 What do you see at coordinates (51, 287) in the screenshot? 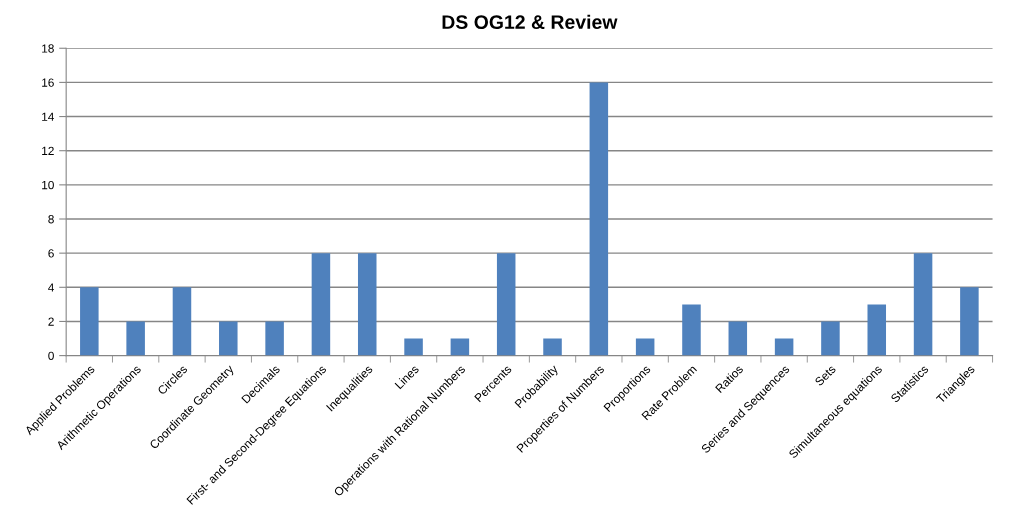
I see `y-tick-label: 4` at bounding box center [51, 287].